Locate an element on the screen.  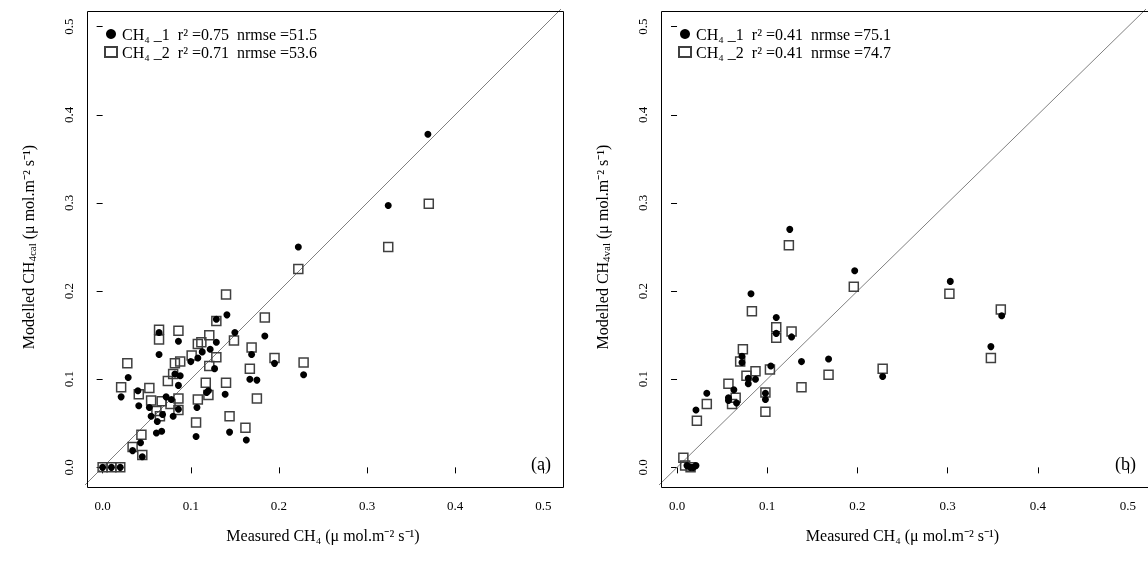
legend-label: CH₄ _2 r² =0.41 nrmse =74.7 is located at coordinates (794, 52).